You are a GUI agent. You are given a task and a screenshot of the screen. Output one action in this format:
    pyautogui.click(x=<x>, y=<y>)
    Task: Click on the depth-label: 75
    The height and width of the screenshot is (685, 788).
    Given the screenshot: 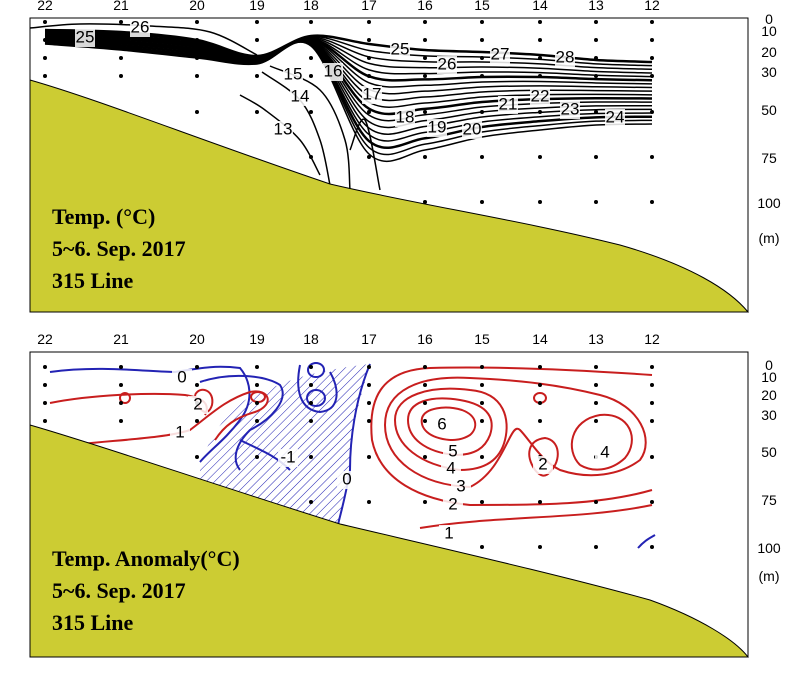 What is the action you would take?
    pyautogui.click(x=769, y=158)
    